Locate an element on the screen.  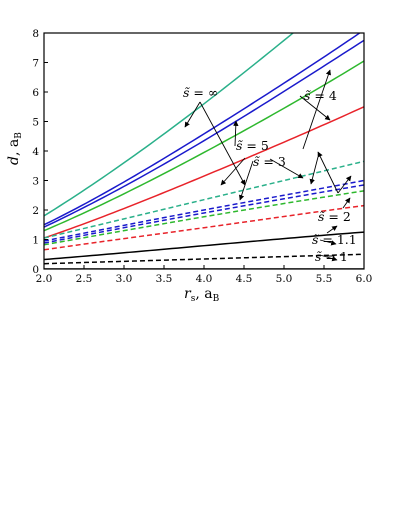
x-tick-label: 2.0 is located at coordinates (44, 279).